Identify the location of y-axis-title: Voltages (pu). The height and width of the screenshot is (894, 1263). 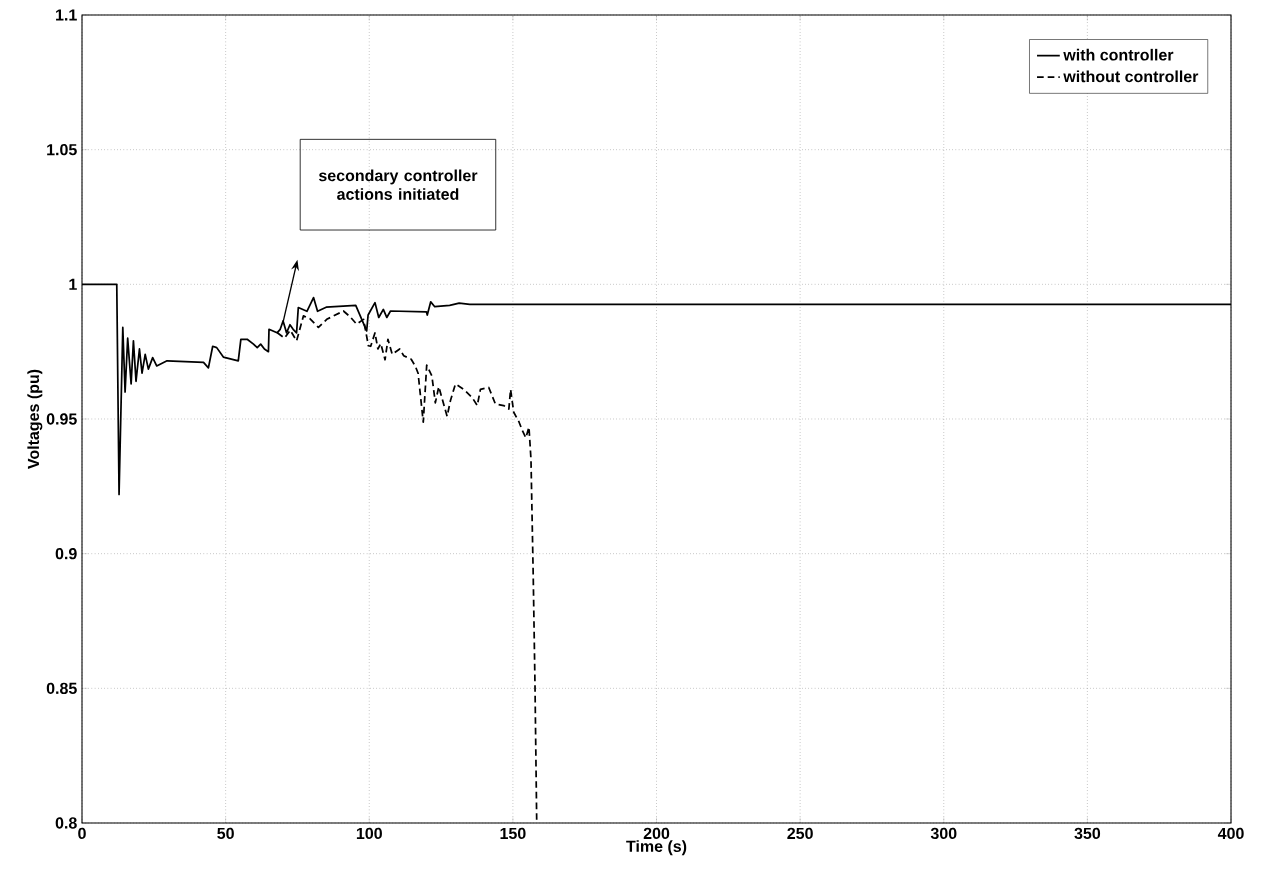
(35, 419).